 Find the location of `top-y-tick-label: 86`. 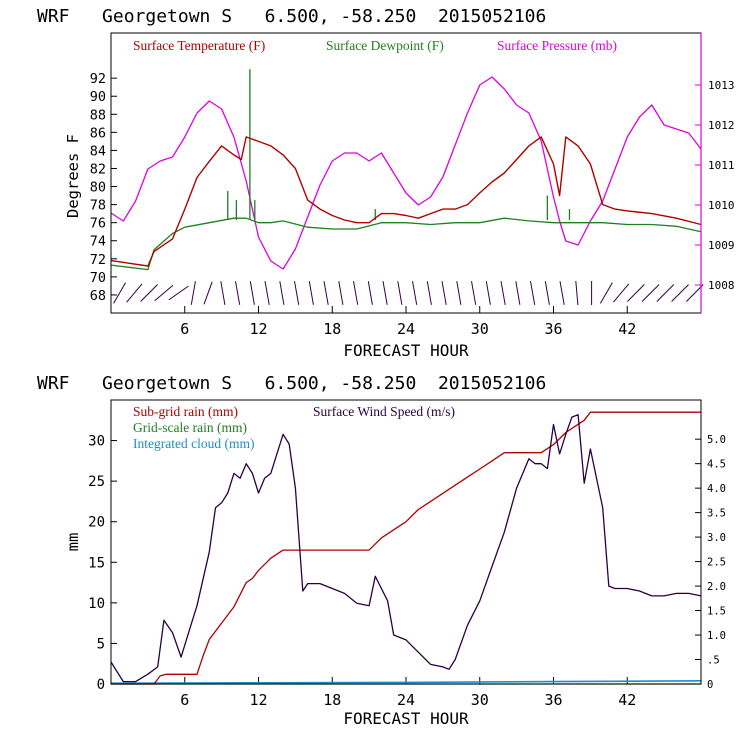

top-y-tick-label: 86 is located at coordinates (98, 133).